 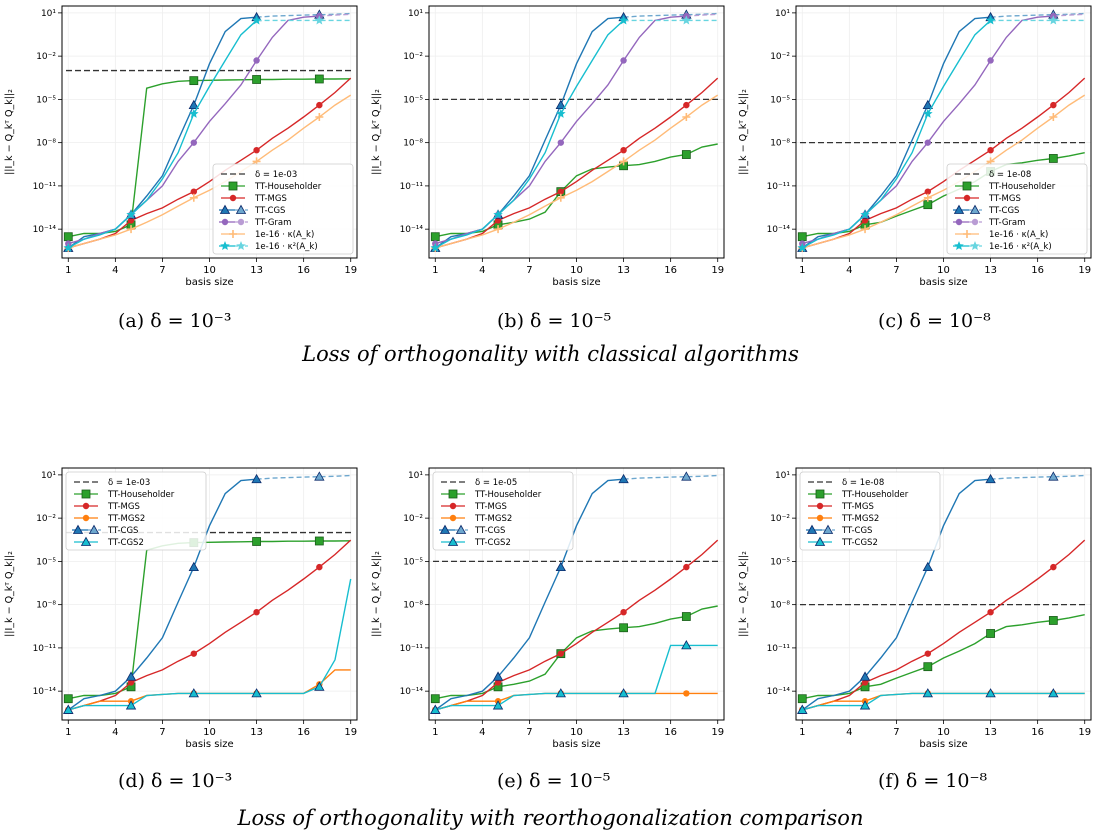 I want to click on y-tick-label: 10⁻¹⁴, so click(x=412, y=230).